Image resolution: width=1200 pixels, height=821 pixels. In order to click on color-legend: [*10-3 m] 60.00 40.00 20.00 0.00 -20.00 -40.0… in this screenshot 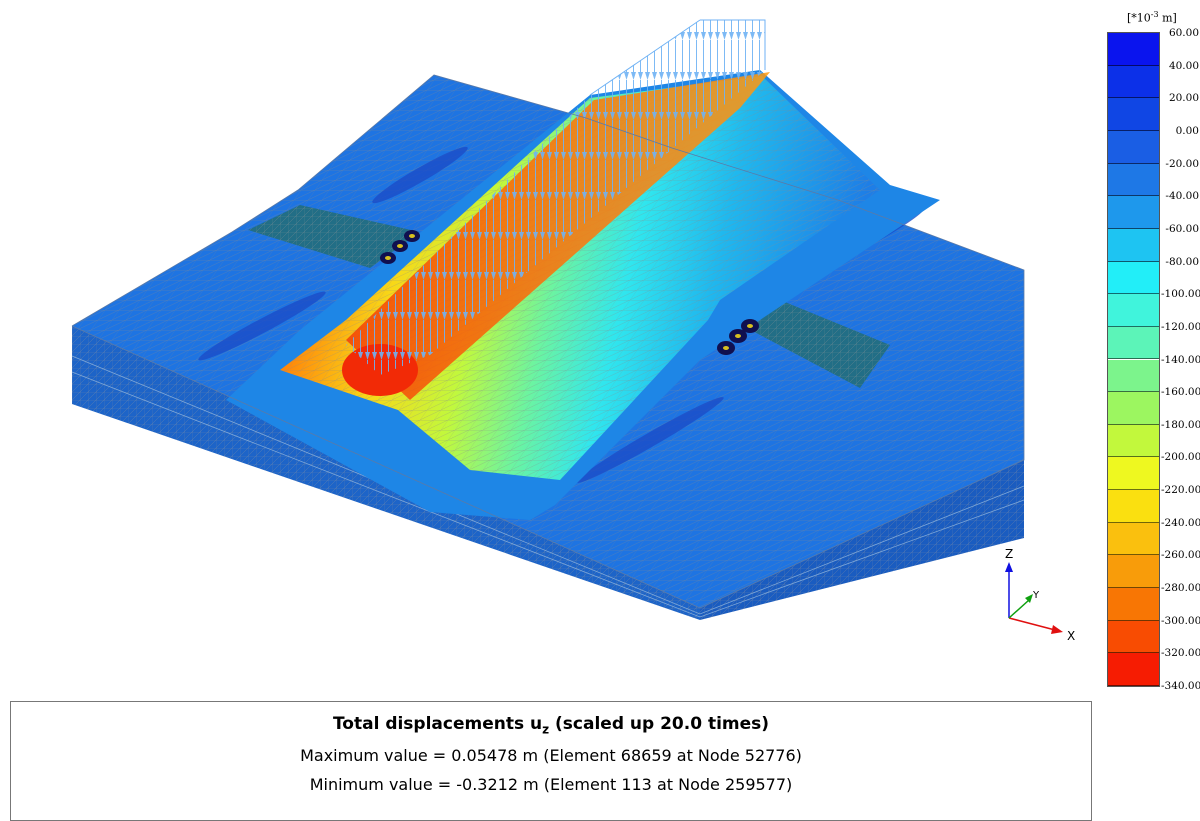, I will do `click(1152, 351)`.